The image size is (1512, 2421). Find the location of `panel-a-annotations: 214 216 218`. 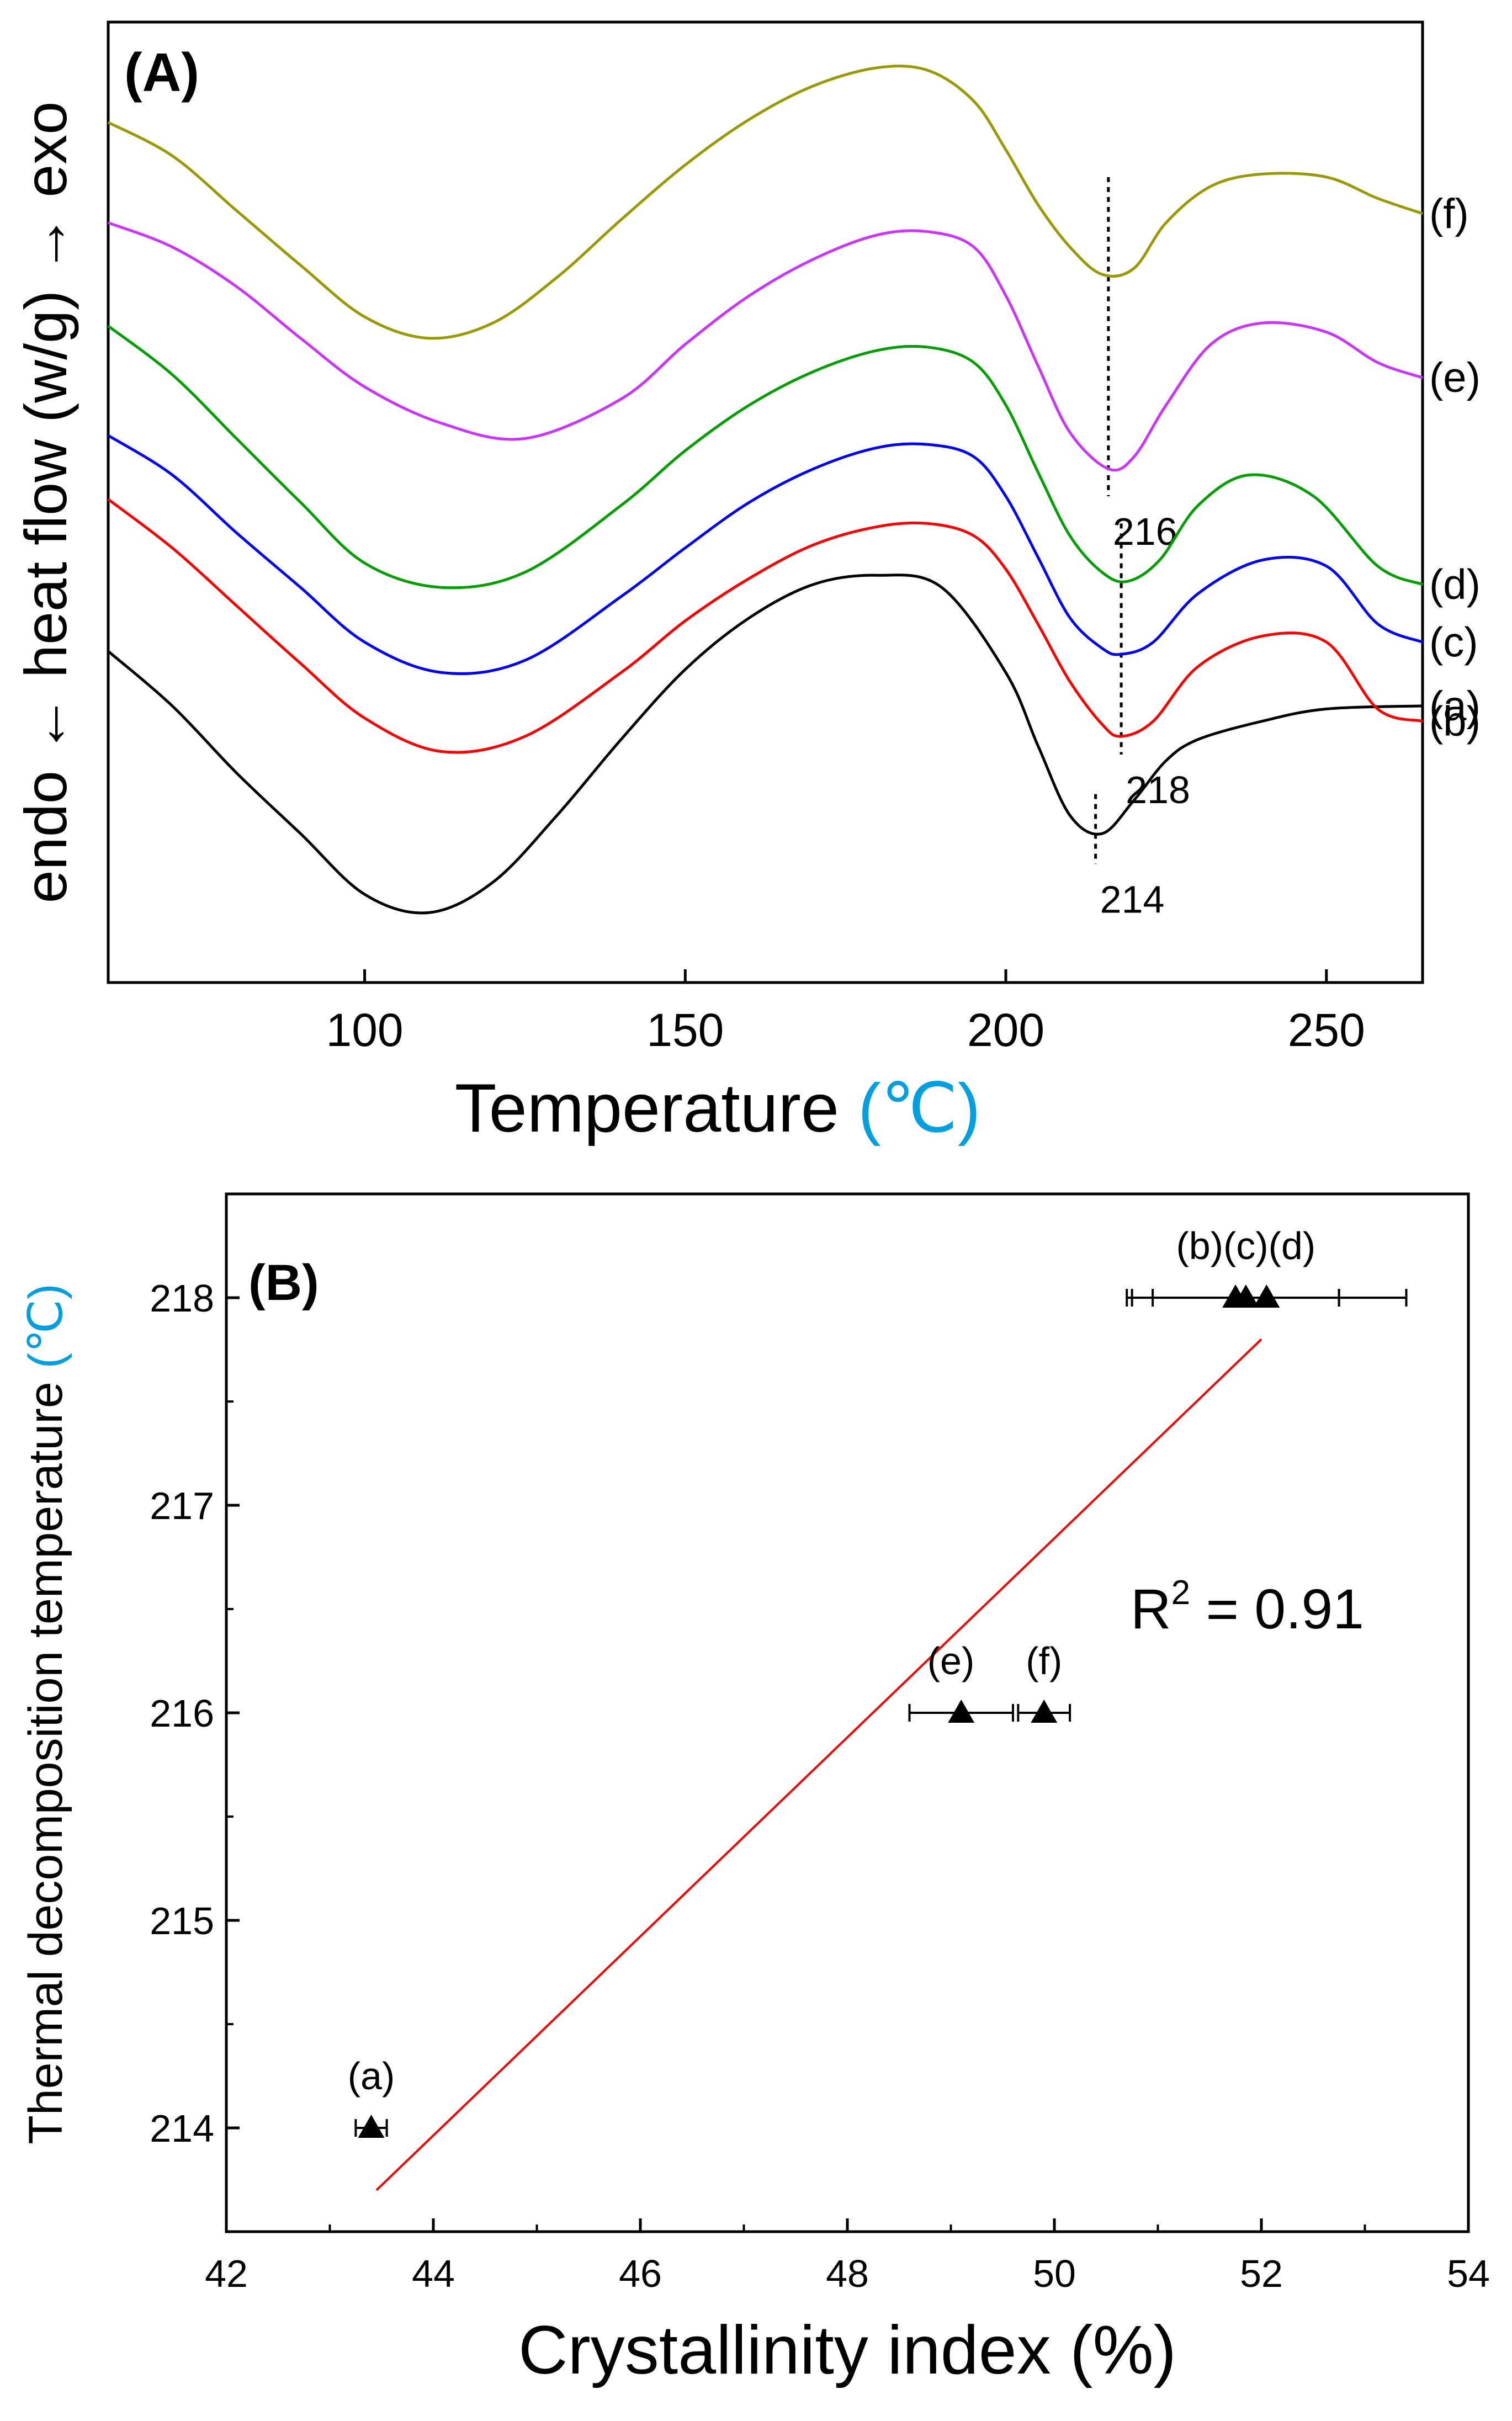

panel-a-annotations: 214 216 218 is located at coordinates (1142, 549).